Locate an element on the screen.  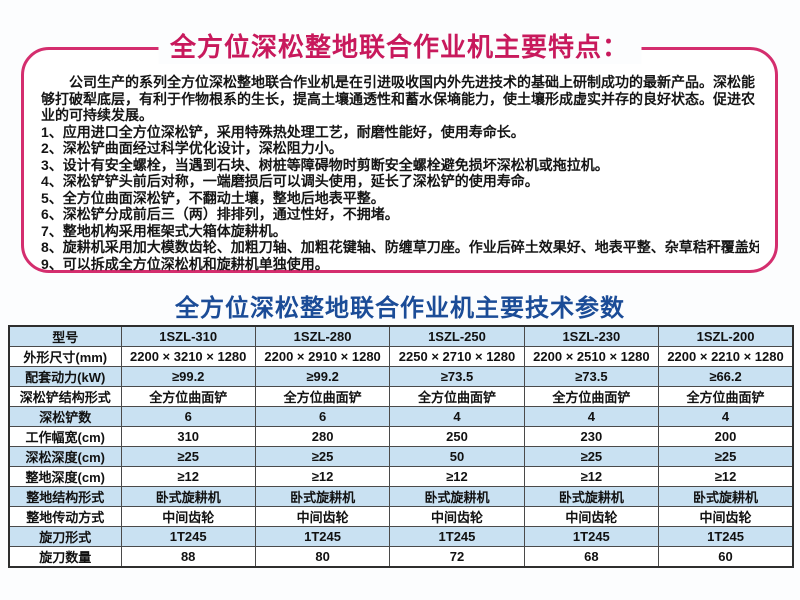
spec-value-cell: 2250 × 2710 × 1280 is located at coordinates (457, 356).